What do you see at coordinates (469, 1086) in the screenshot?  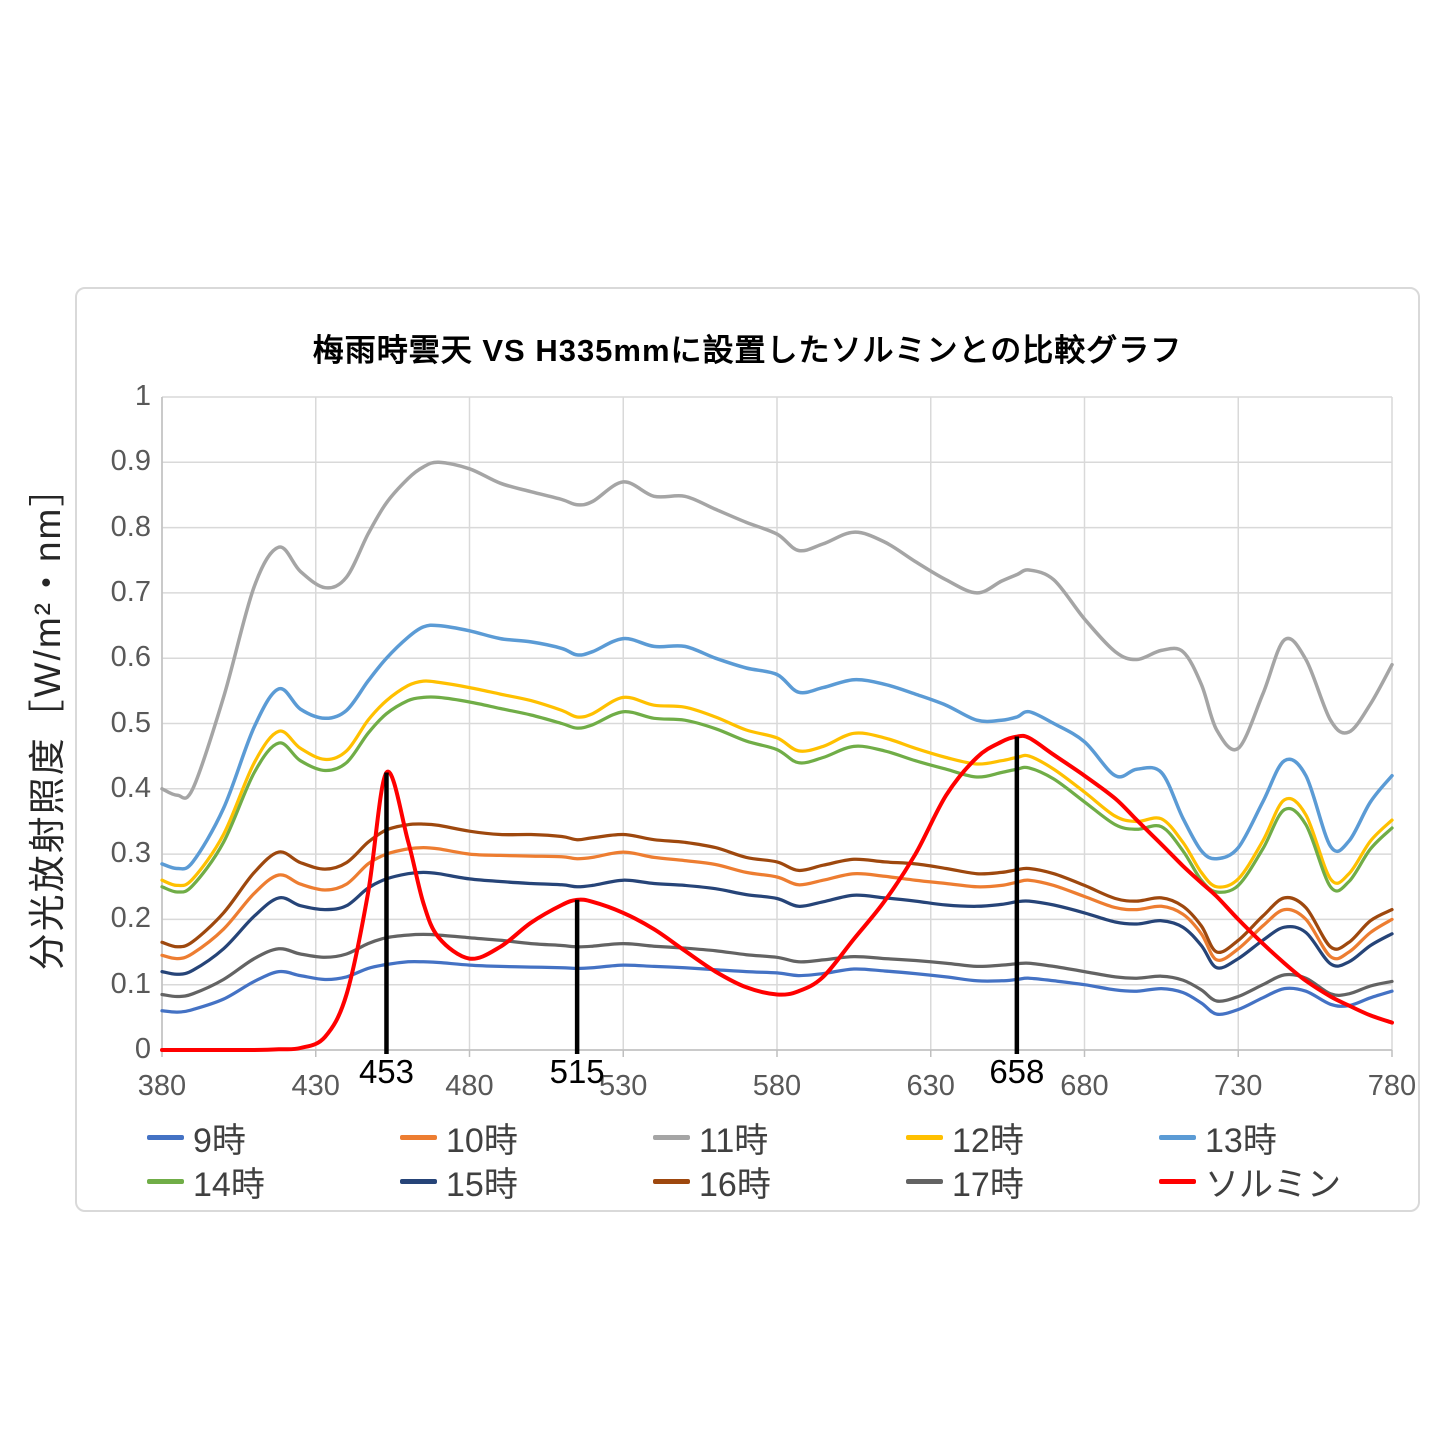 I see `x-tick-label: 480` at bounding box center [469, 1086].